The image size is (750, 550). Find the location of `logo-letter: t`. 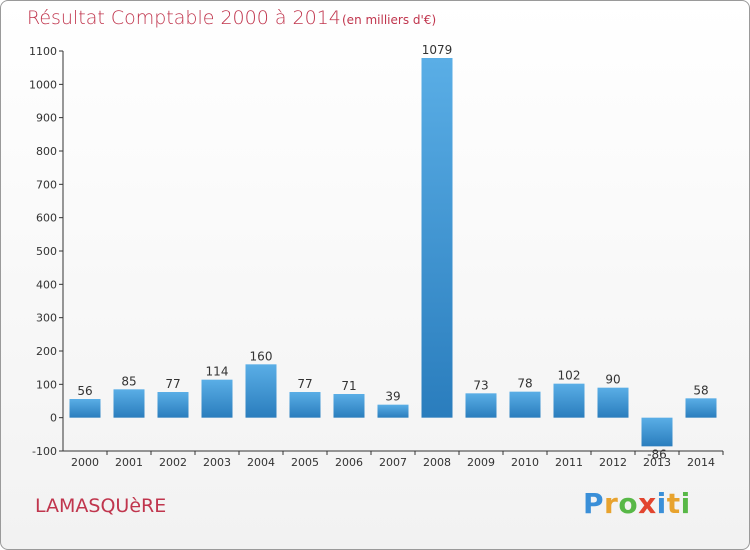

logo-letter: t is located at coordinates (673, 503).